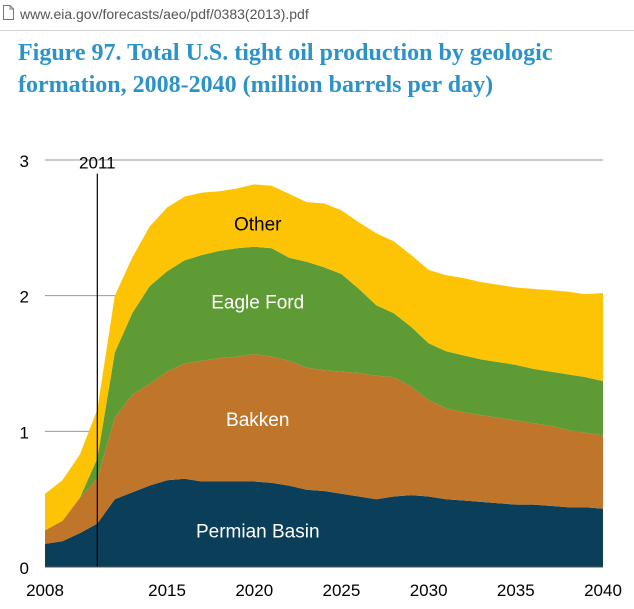 The height and width of the screenshot is (609, 634). What do you see at coordinates (258, 224) in the screenshot?
I see `series-label-other: Other` at bounding box center [258, 224].